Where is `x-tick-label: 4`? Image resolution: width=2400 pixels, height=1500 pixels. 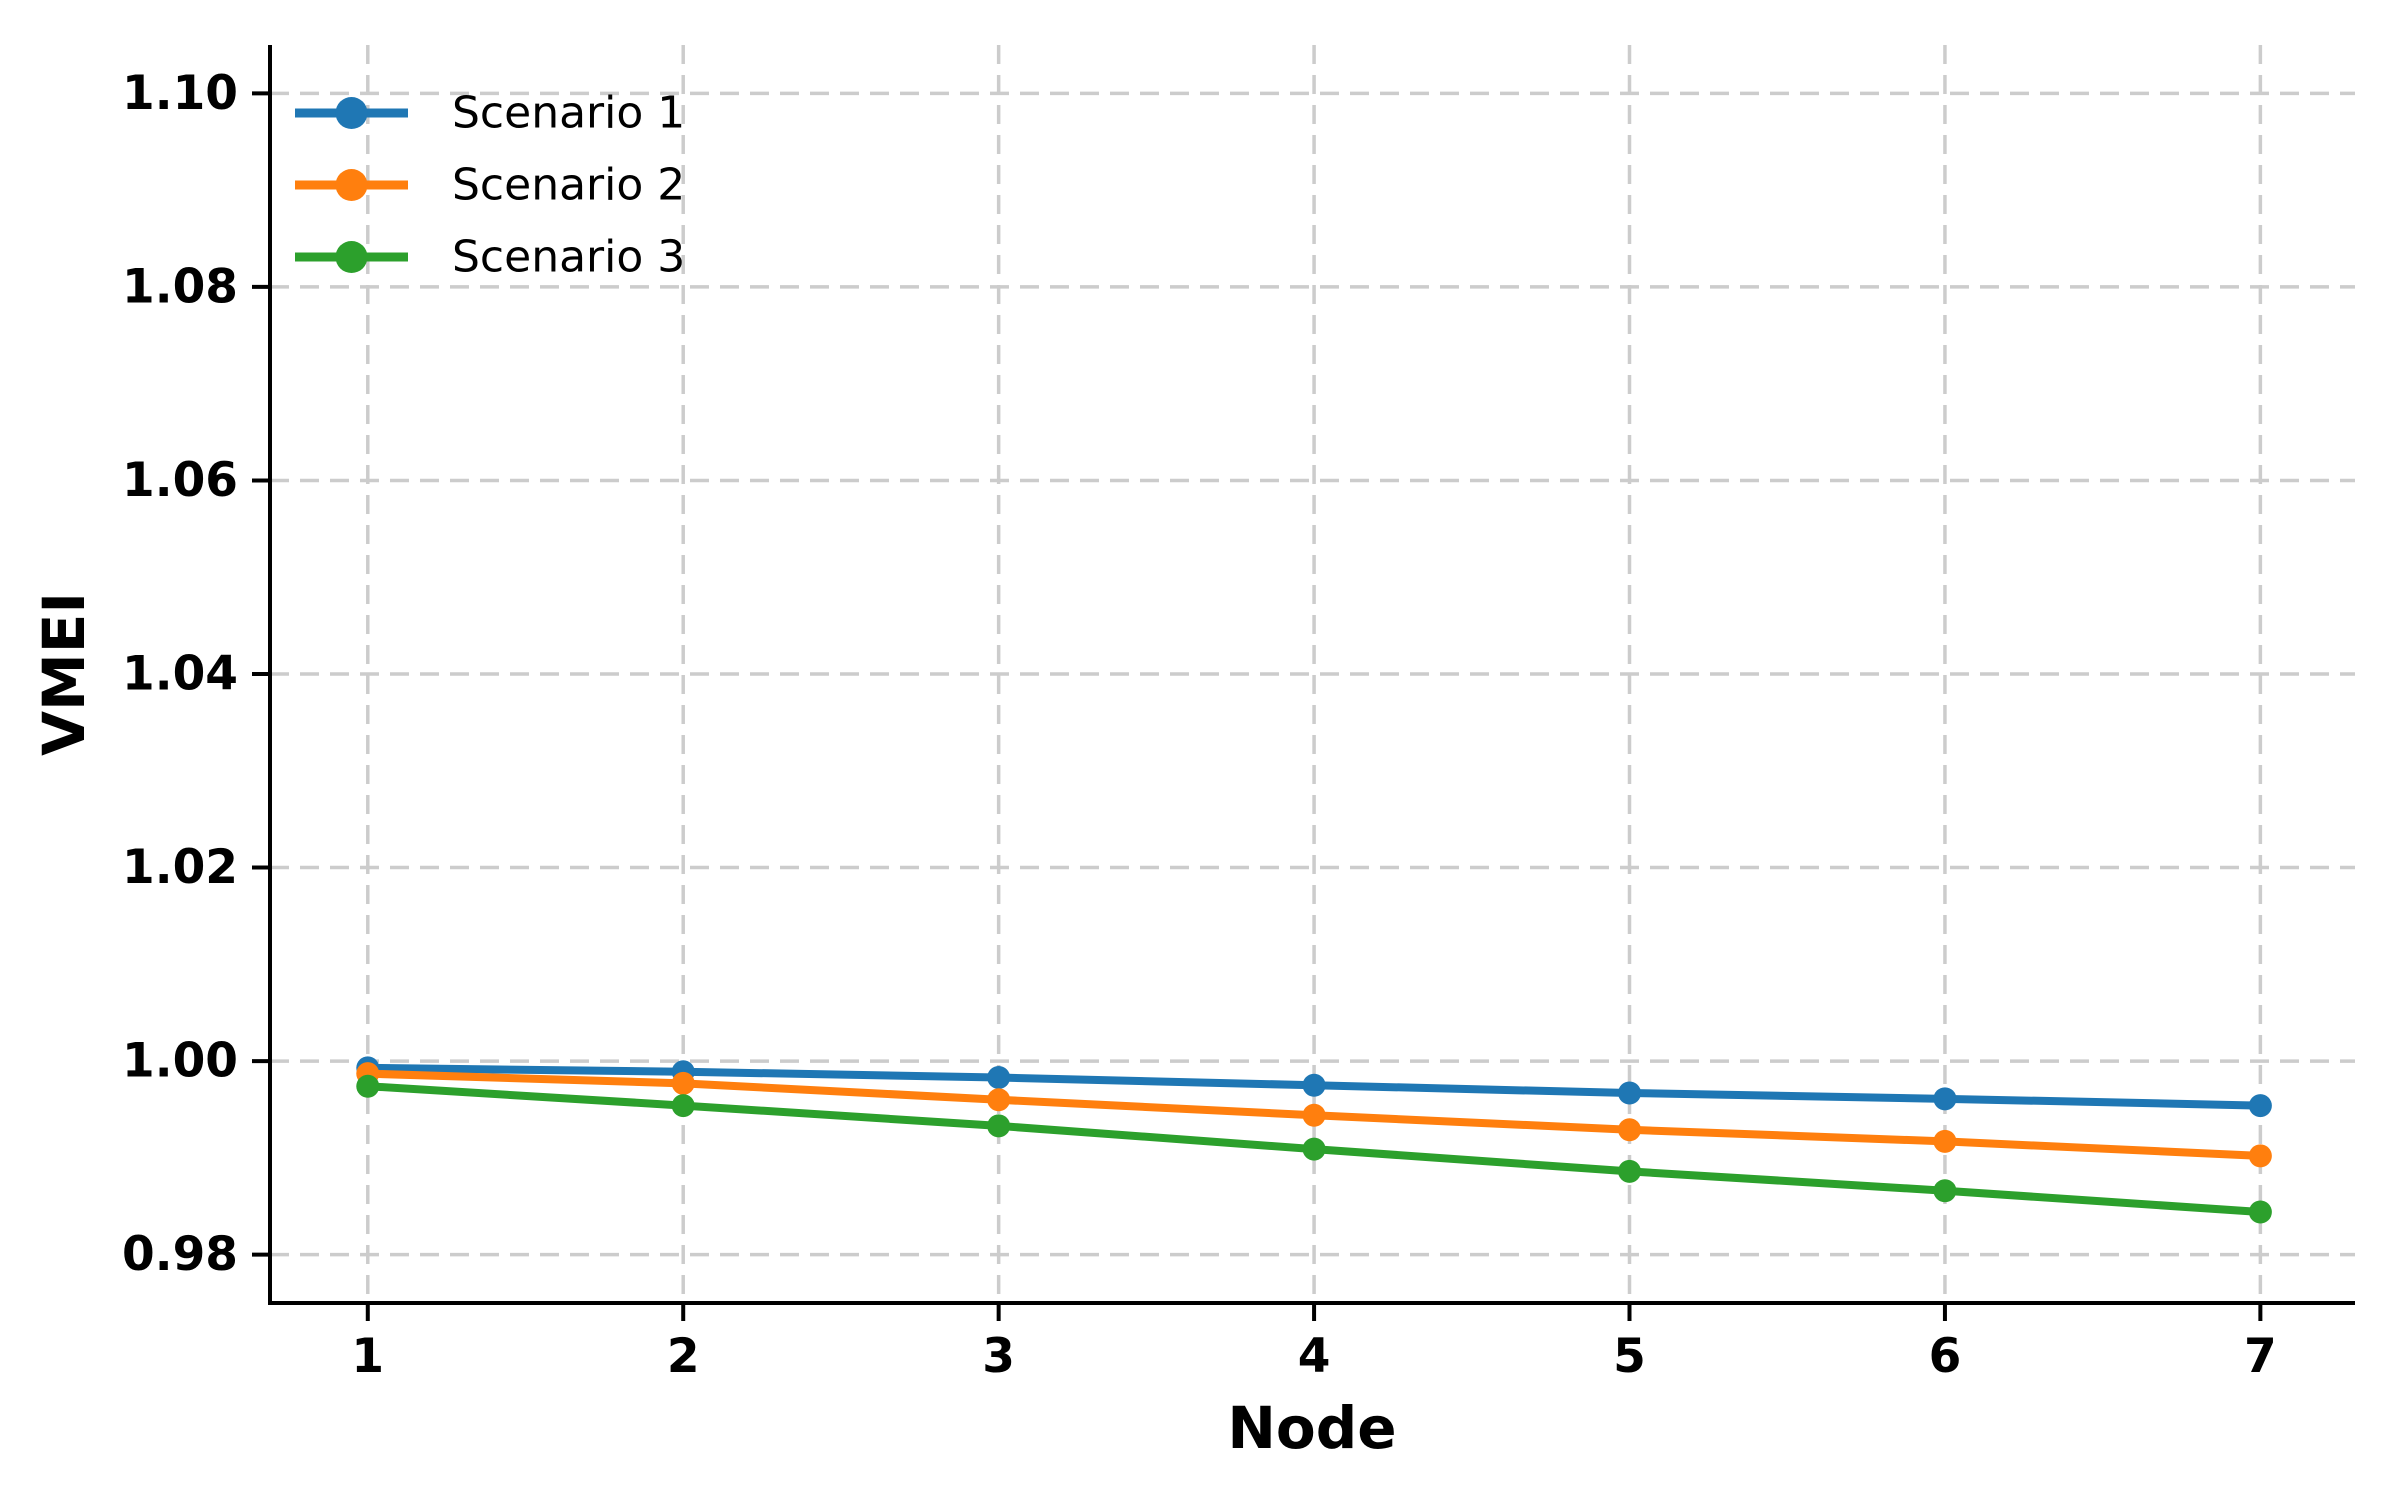
x-tick-label: 4 is located at coordinates (1314, 1356).